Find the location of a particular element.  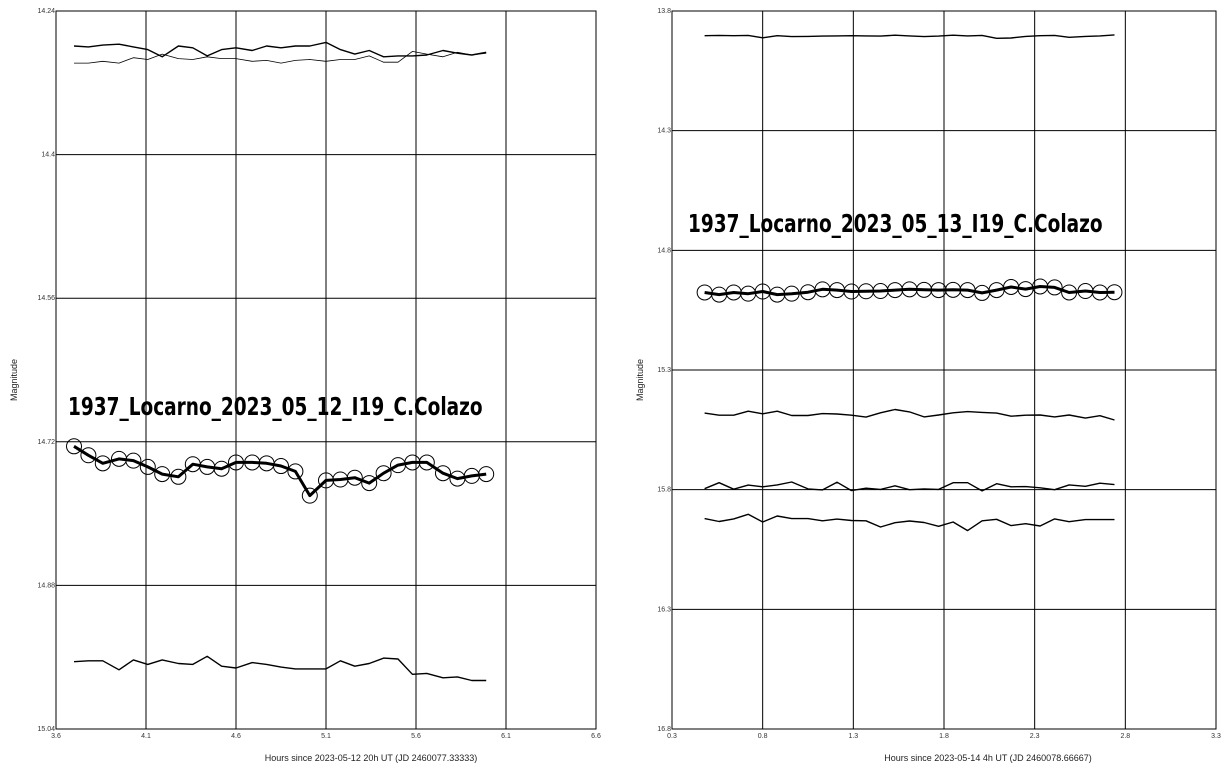

x-tick-label: 6.6 is located at coordinates (596, 736).